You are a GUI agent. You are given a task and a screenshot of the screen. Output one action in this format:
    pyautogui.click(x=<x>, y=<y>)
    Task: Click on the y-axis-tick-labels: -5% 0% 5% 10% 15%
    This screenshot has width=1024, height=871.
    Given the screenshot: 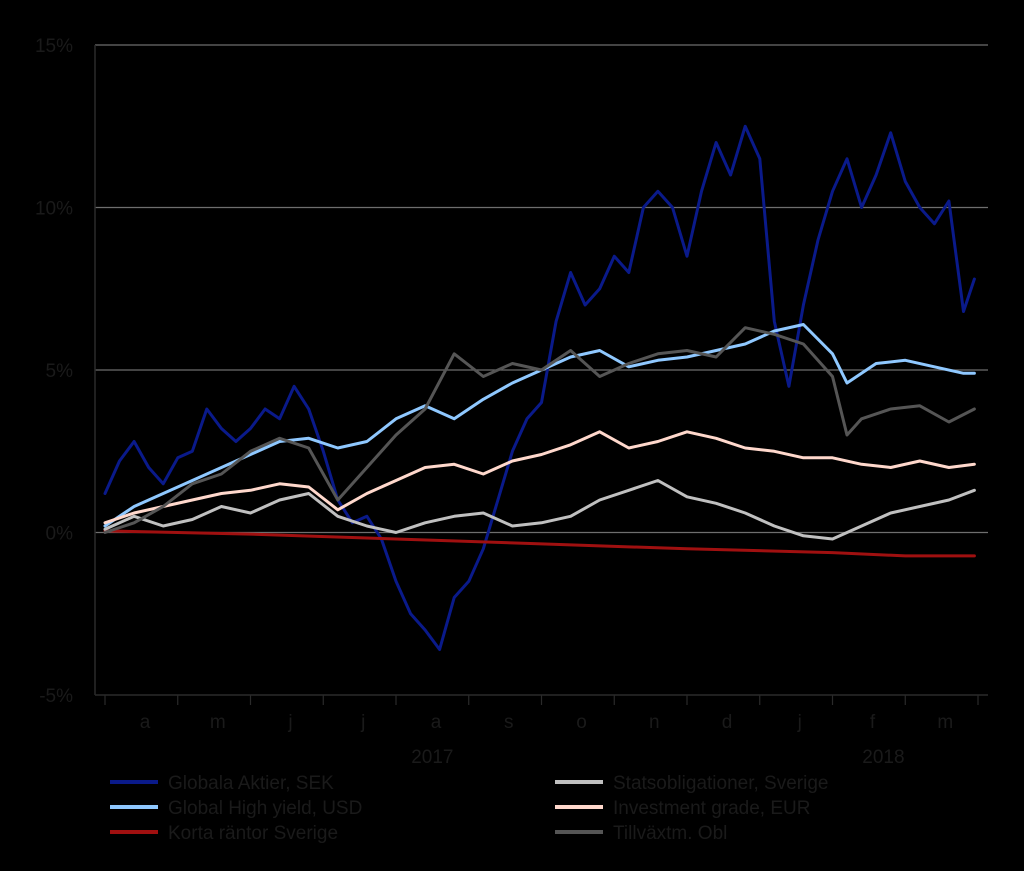 What is the action you would take?
    pyautogui.click(x=54, y=371)
    